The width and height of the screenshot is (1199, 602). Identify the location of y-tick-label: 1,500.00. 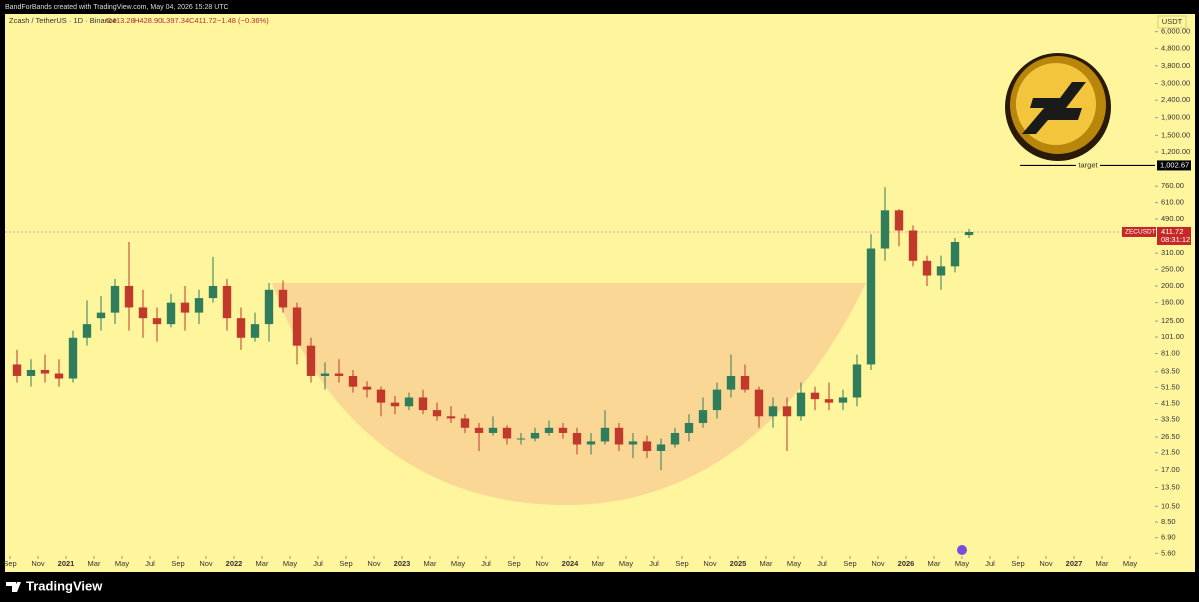
(1175, 134).